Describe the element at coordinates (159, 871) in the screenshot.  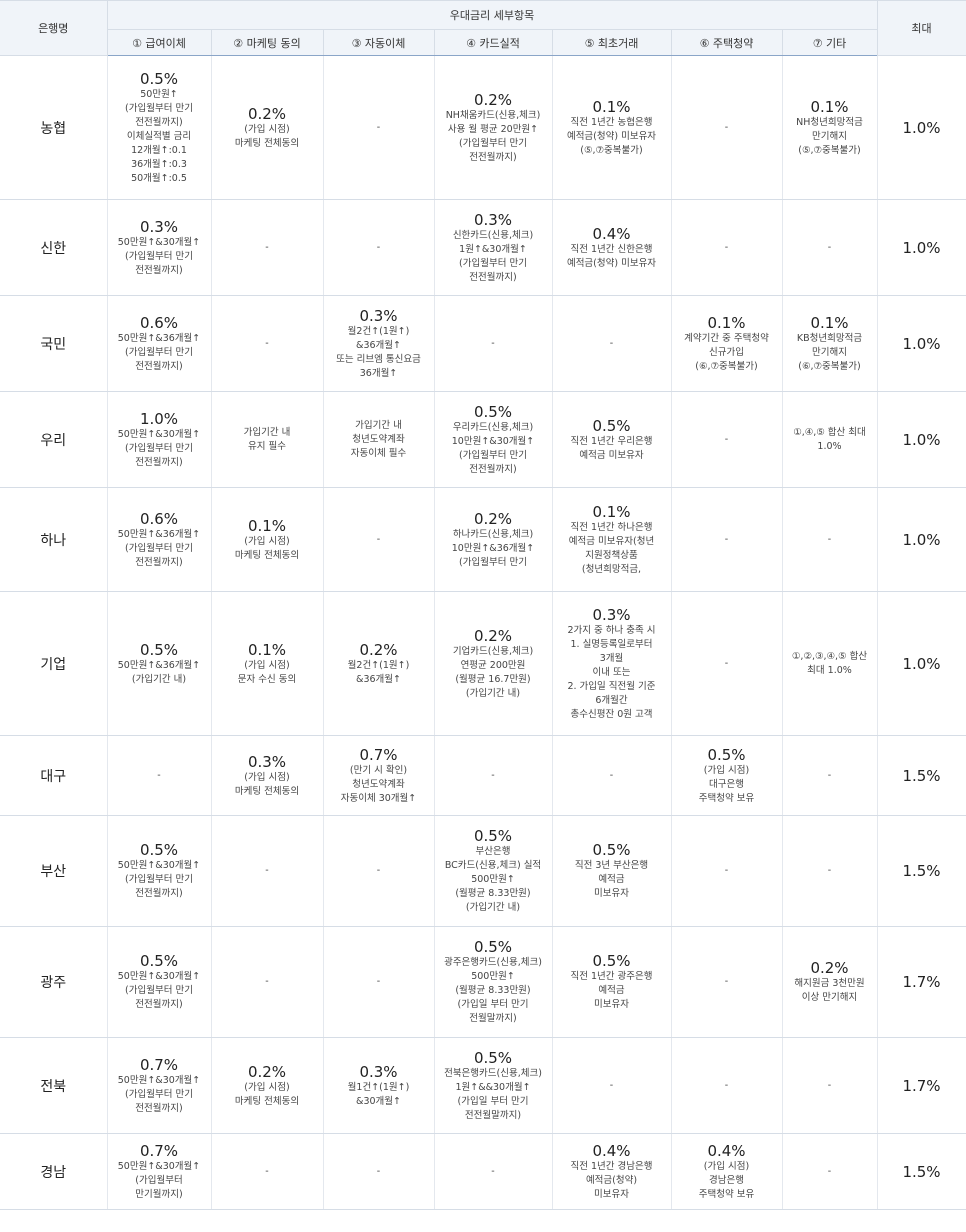
I see `rate-cell: 0.5% 50만원↑&30개월↑ (가입월부터 만기 전전월까지)` at that location.